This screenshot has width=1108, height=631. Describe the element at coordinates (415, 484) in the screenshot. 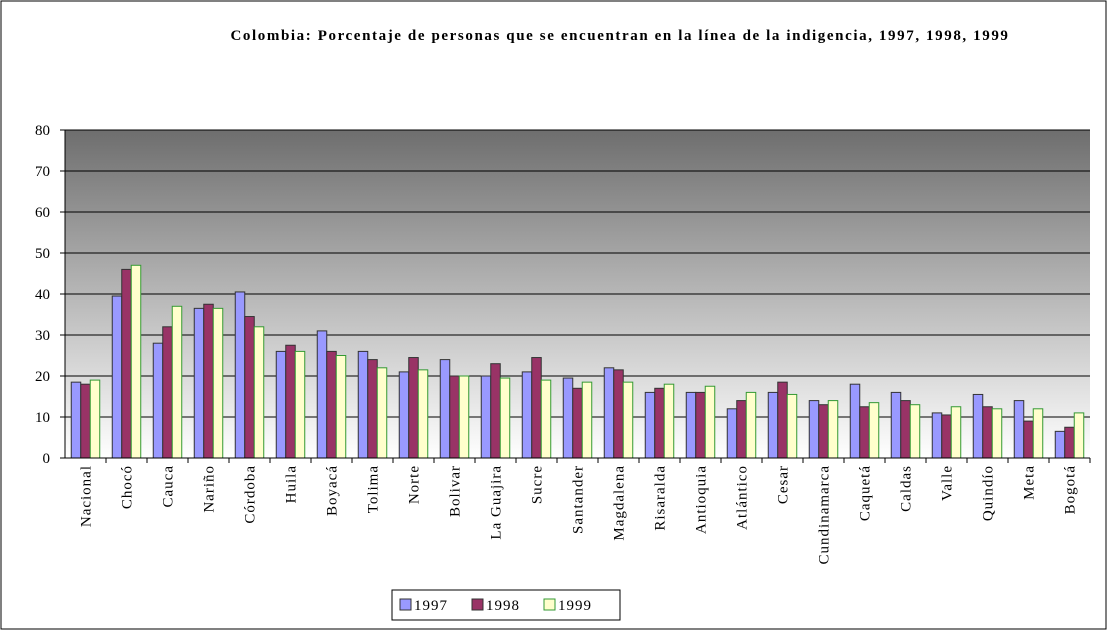

I see `x-tick-label: Norte` at that location.